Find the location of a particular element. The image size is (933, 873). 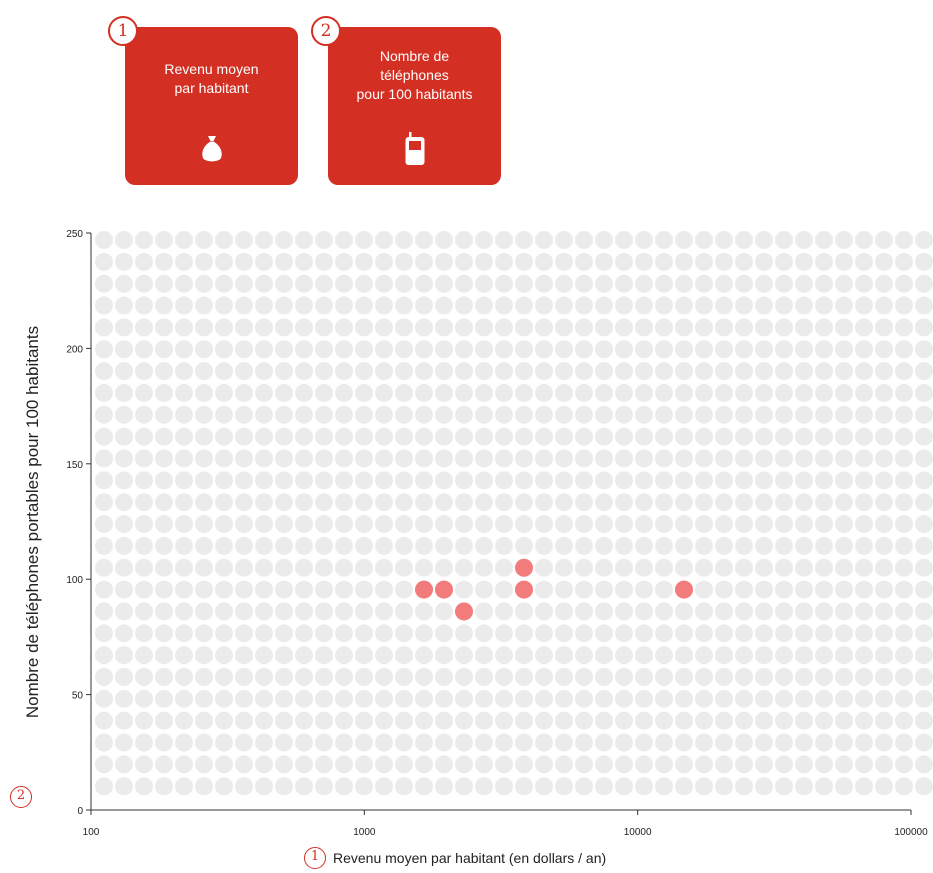

x-axis-badge: 1 is located at coordinates (315, 858).